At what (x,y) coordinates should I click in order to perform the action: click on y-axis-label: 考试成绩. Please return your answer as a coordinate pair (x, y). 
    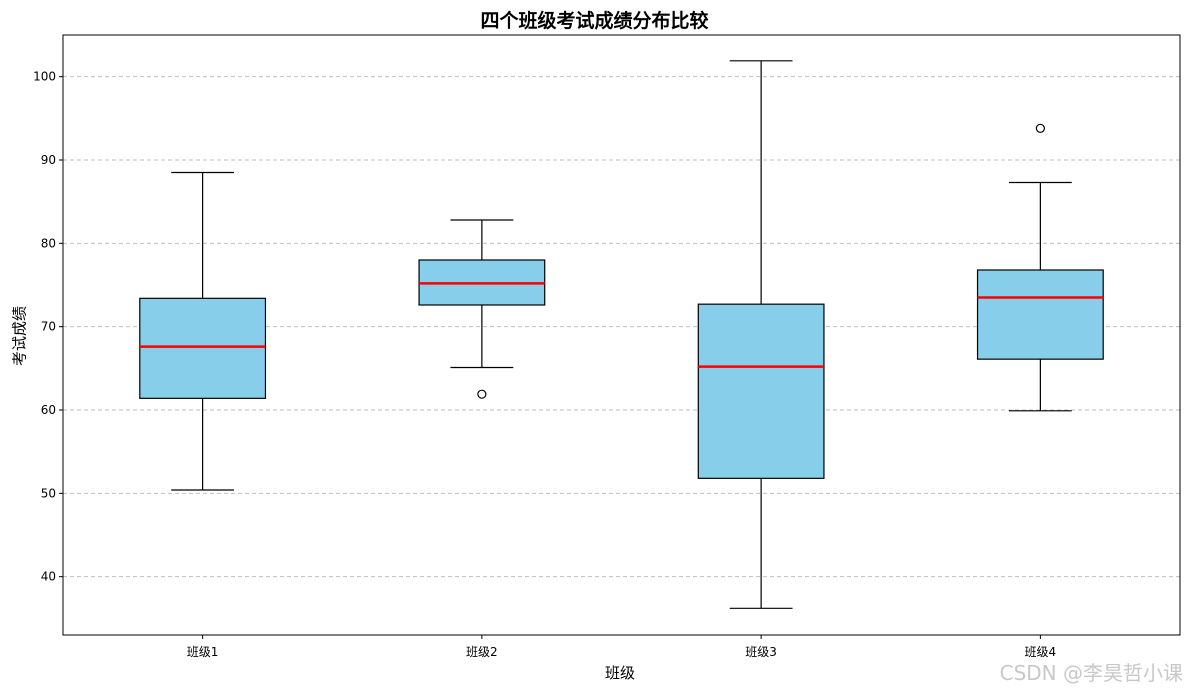
    Looking at the image, I should click on (19, 336).